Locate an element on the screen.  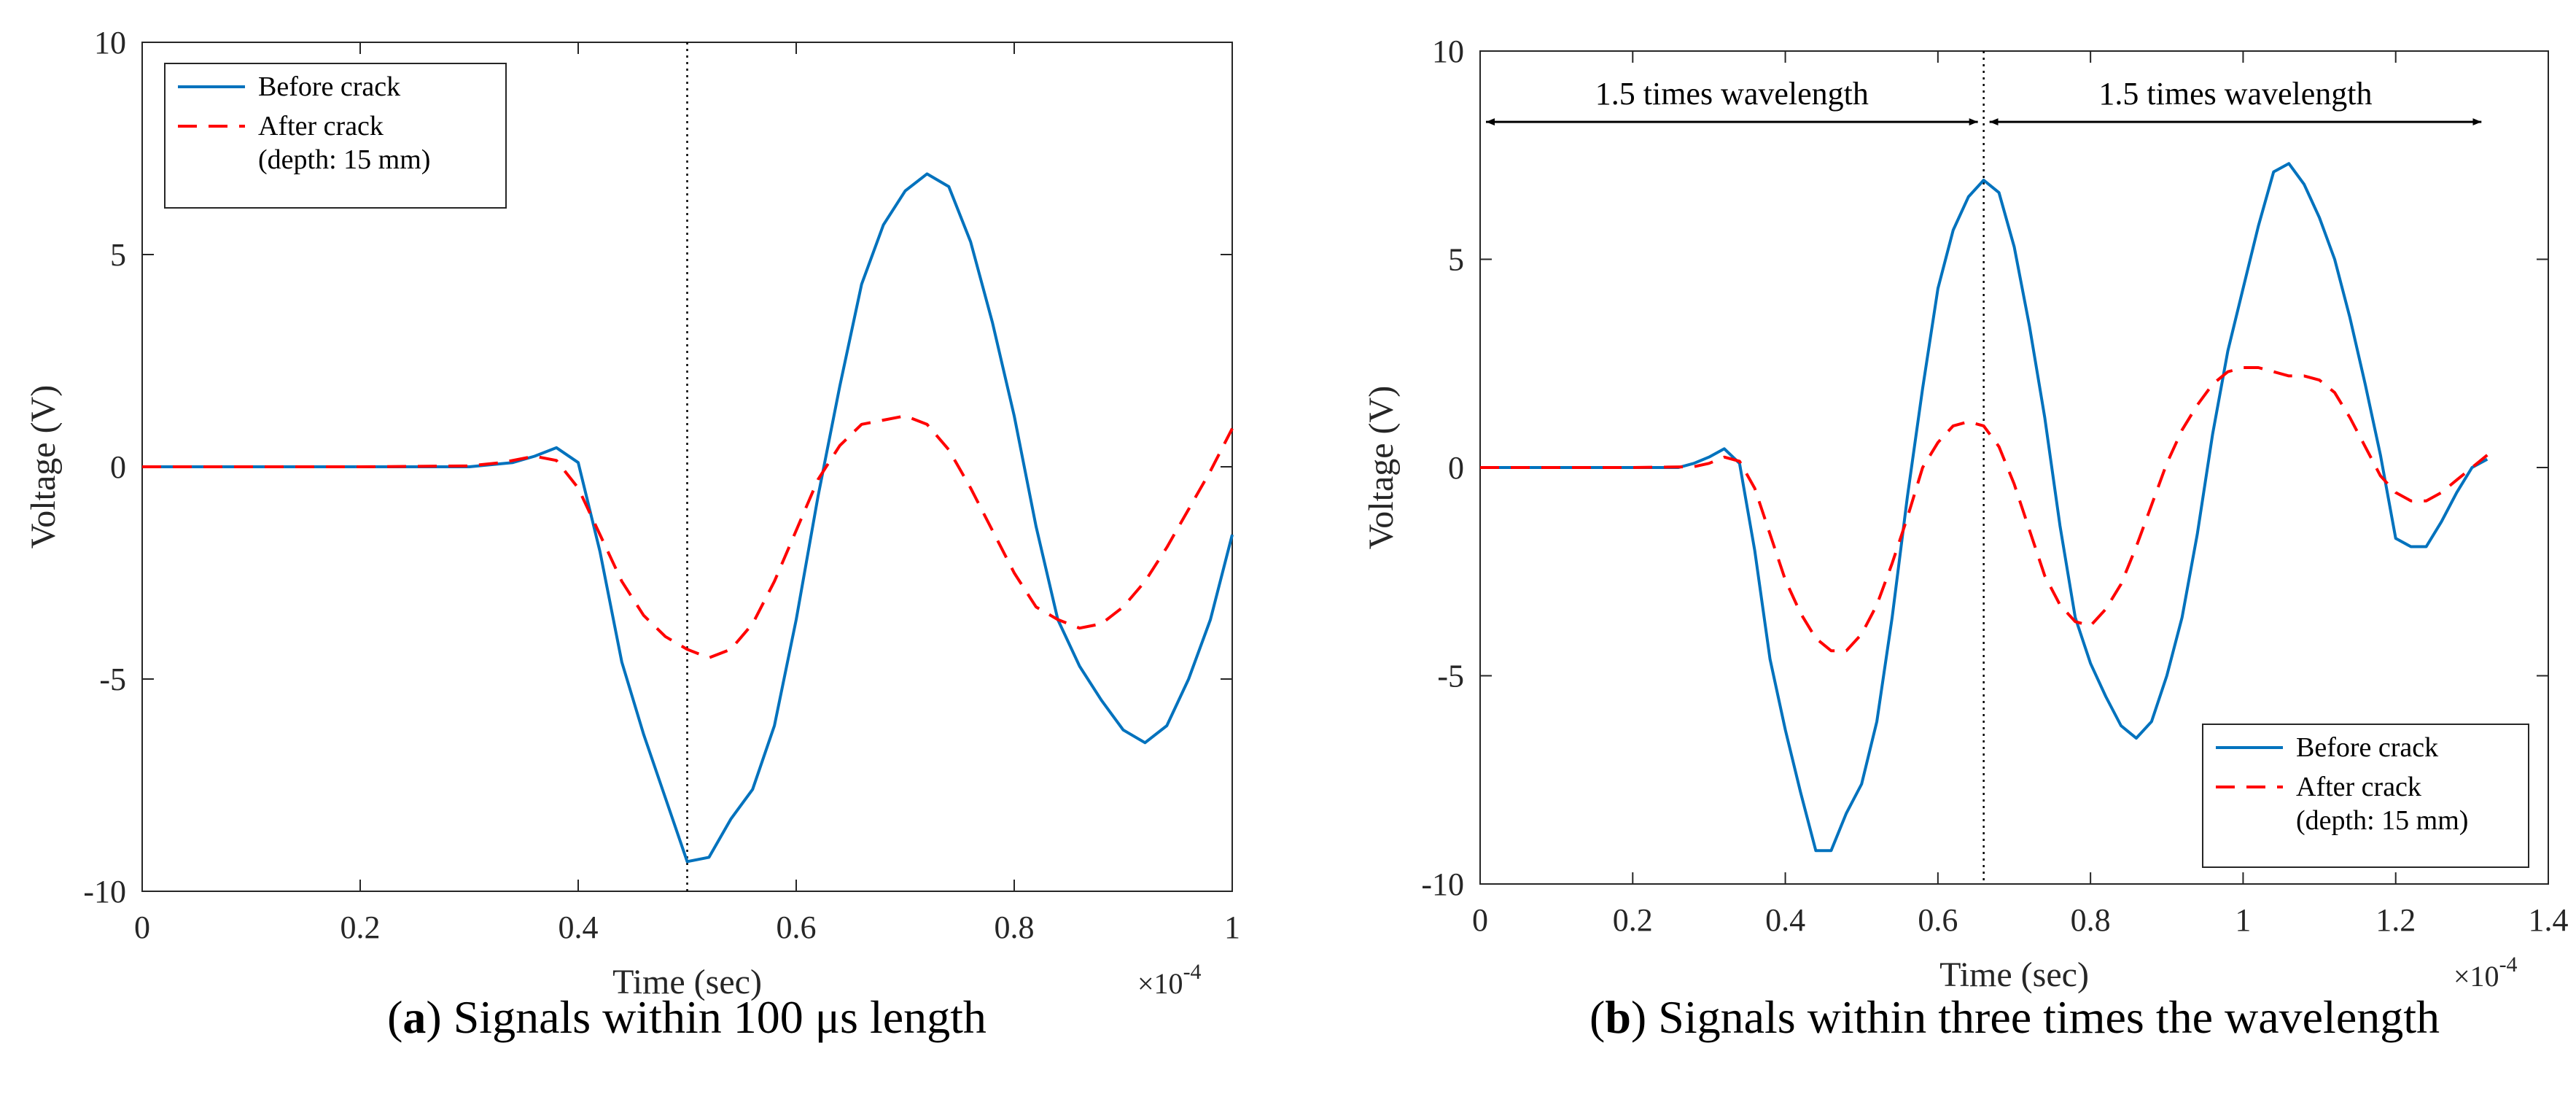
legend-box is located at coordinates (2365, 796).